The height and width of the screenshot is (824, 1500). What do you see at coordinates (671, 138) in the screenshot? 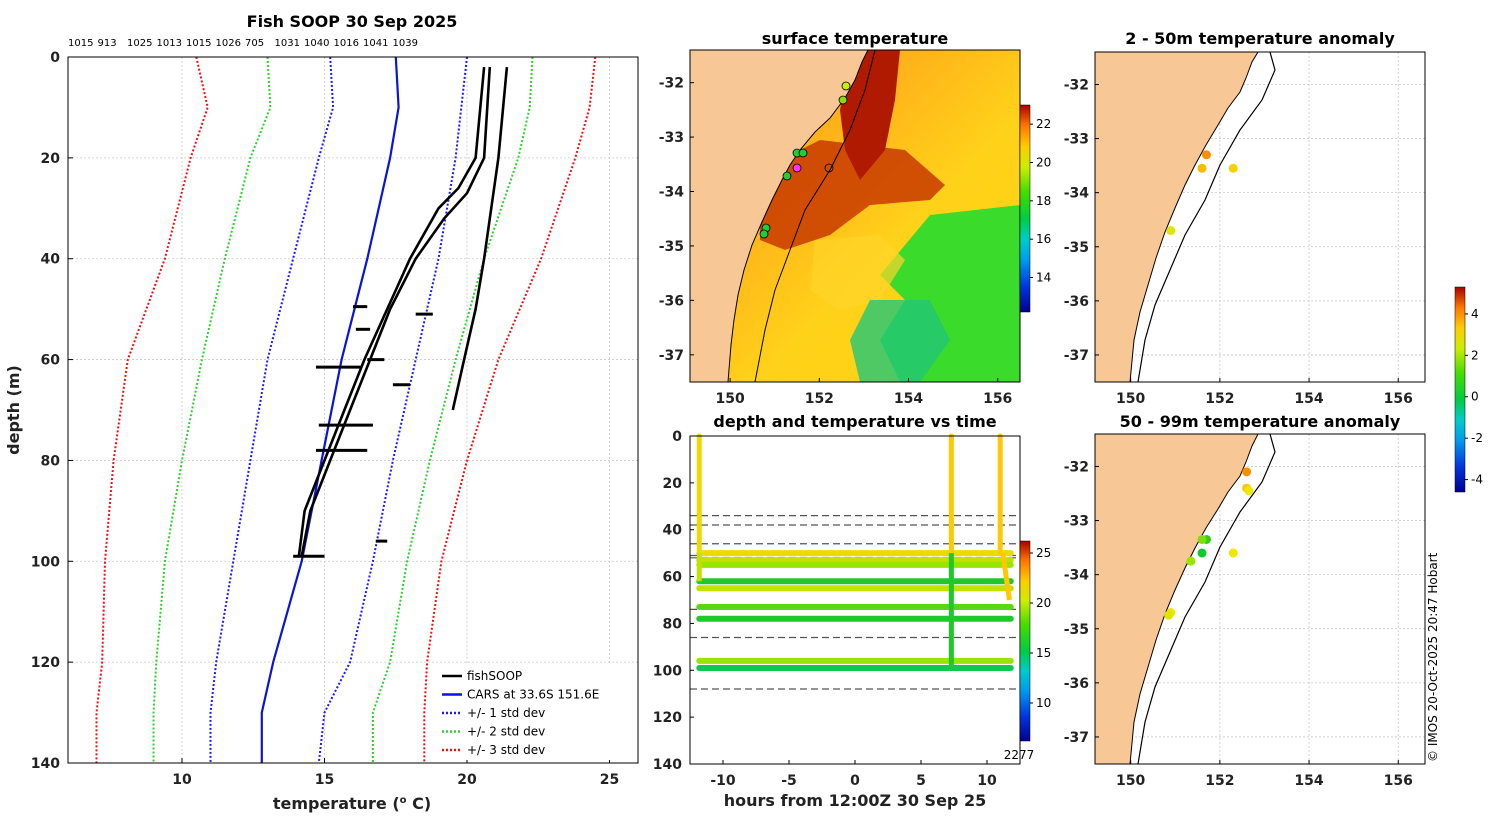
I see `map-ytick-label: -33` at bounding box center [671, 138].